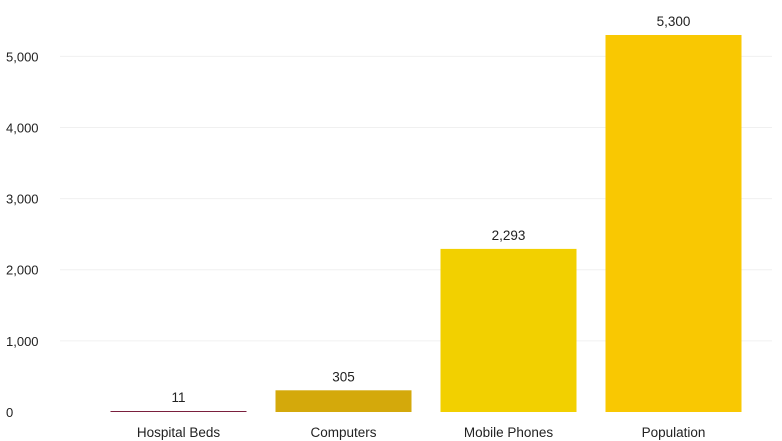 The width and height of the screenshot is (782, 441). I want to click on y-tick-label: 5,000, so click(22, 56).